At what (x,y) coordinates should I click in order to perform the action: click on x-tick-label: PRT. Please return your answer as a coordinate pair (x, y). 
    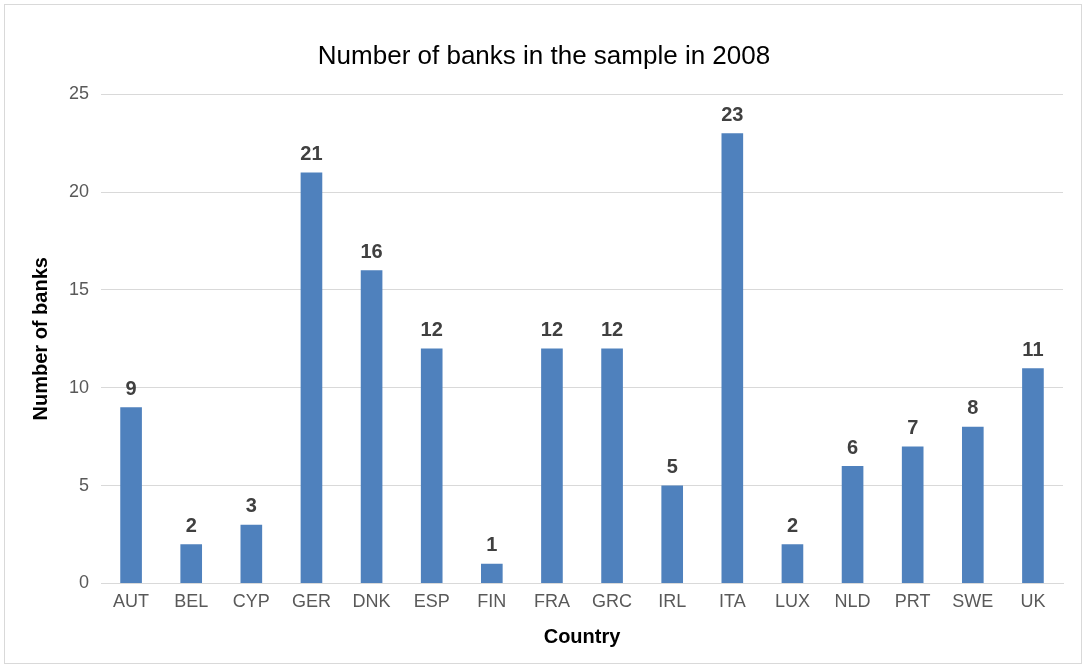
    Looking at the image, I should click on (912, 601).